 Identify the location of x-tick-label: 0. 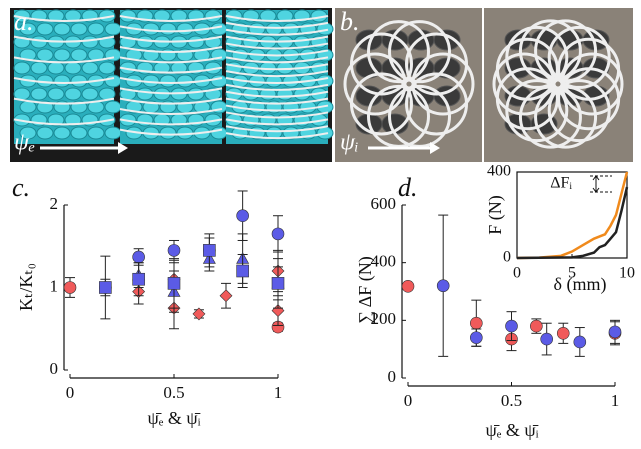
(408, 400).